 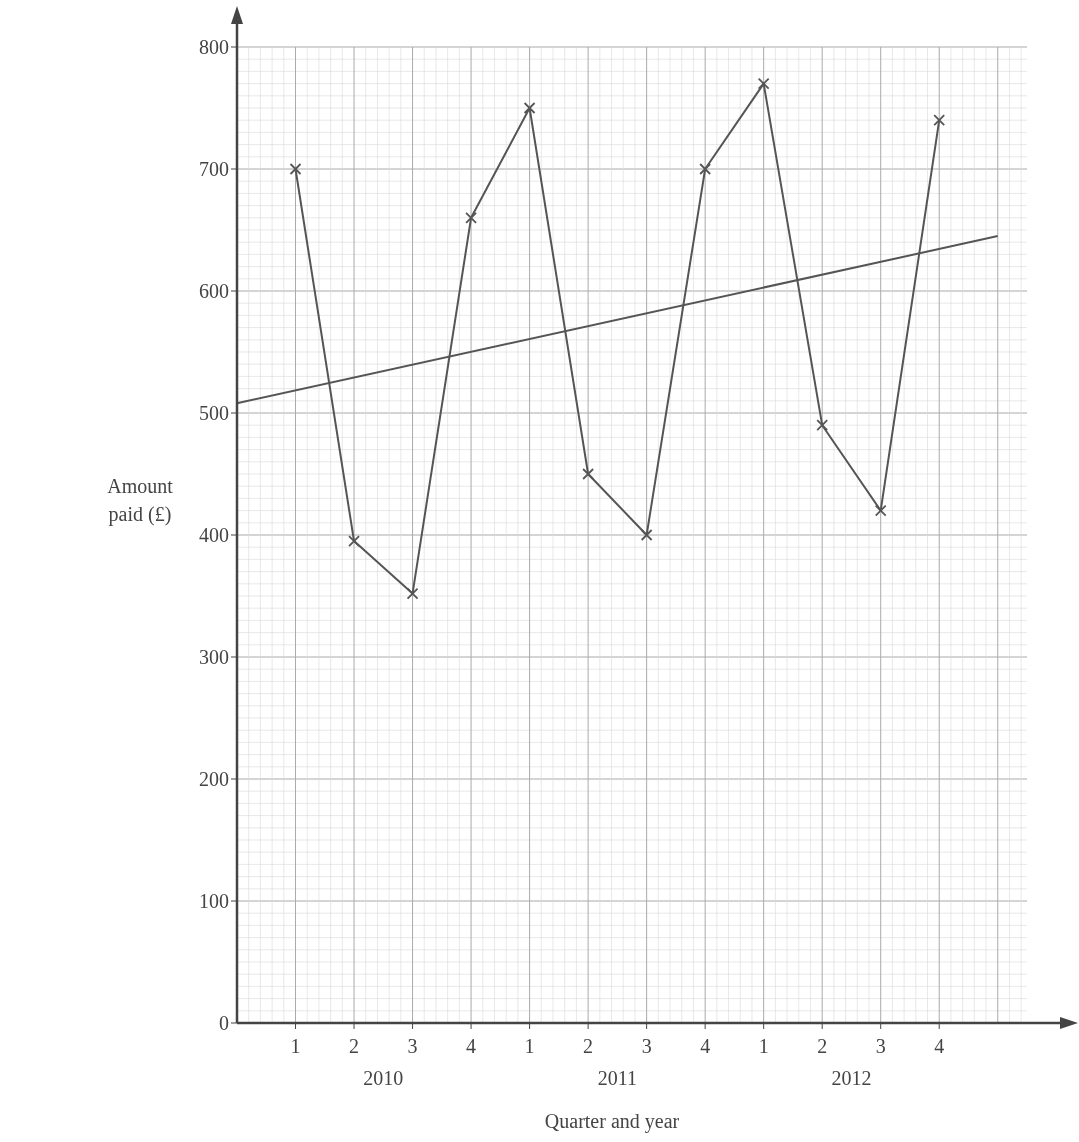 What do you see at coordinates (383, 1078) in the screenshot?
I see `text: 2010` at bounding box center [383, 1078].